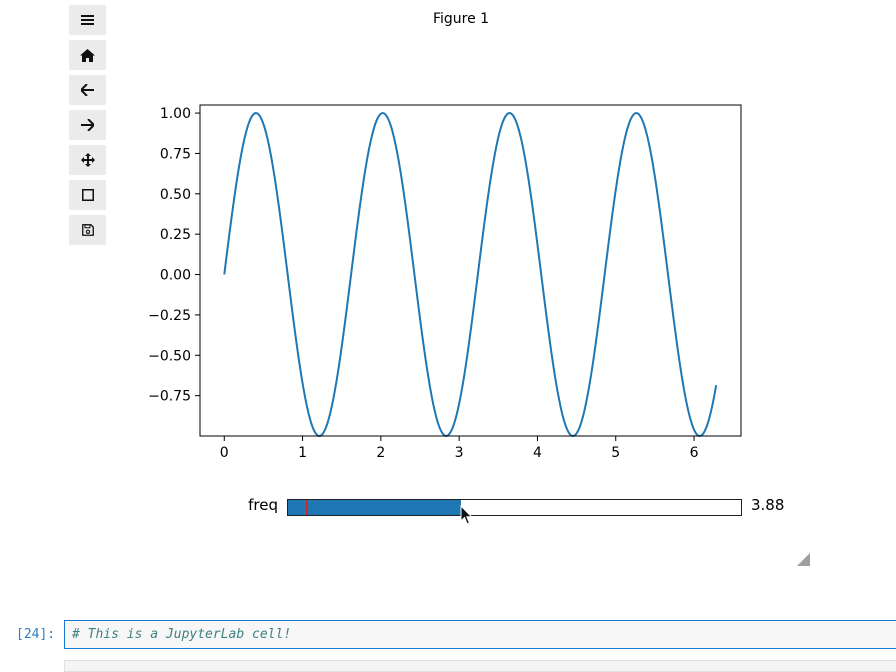 Image resolution: width=896 pixels, height=672 pixels. I want to click on freq-slider, so click(514, 507).